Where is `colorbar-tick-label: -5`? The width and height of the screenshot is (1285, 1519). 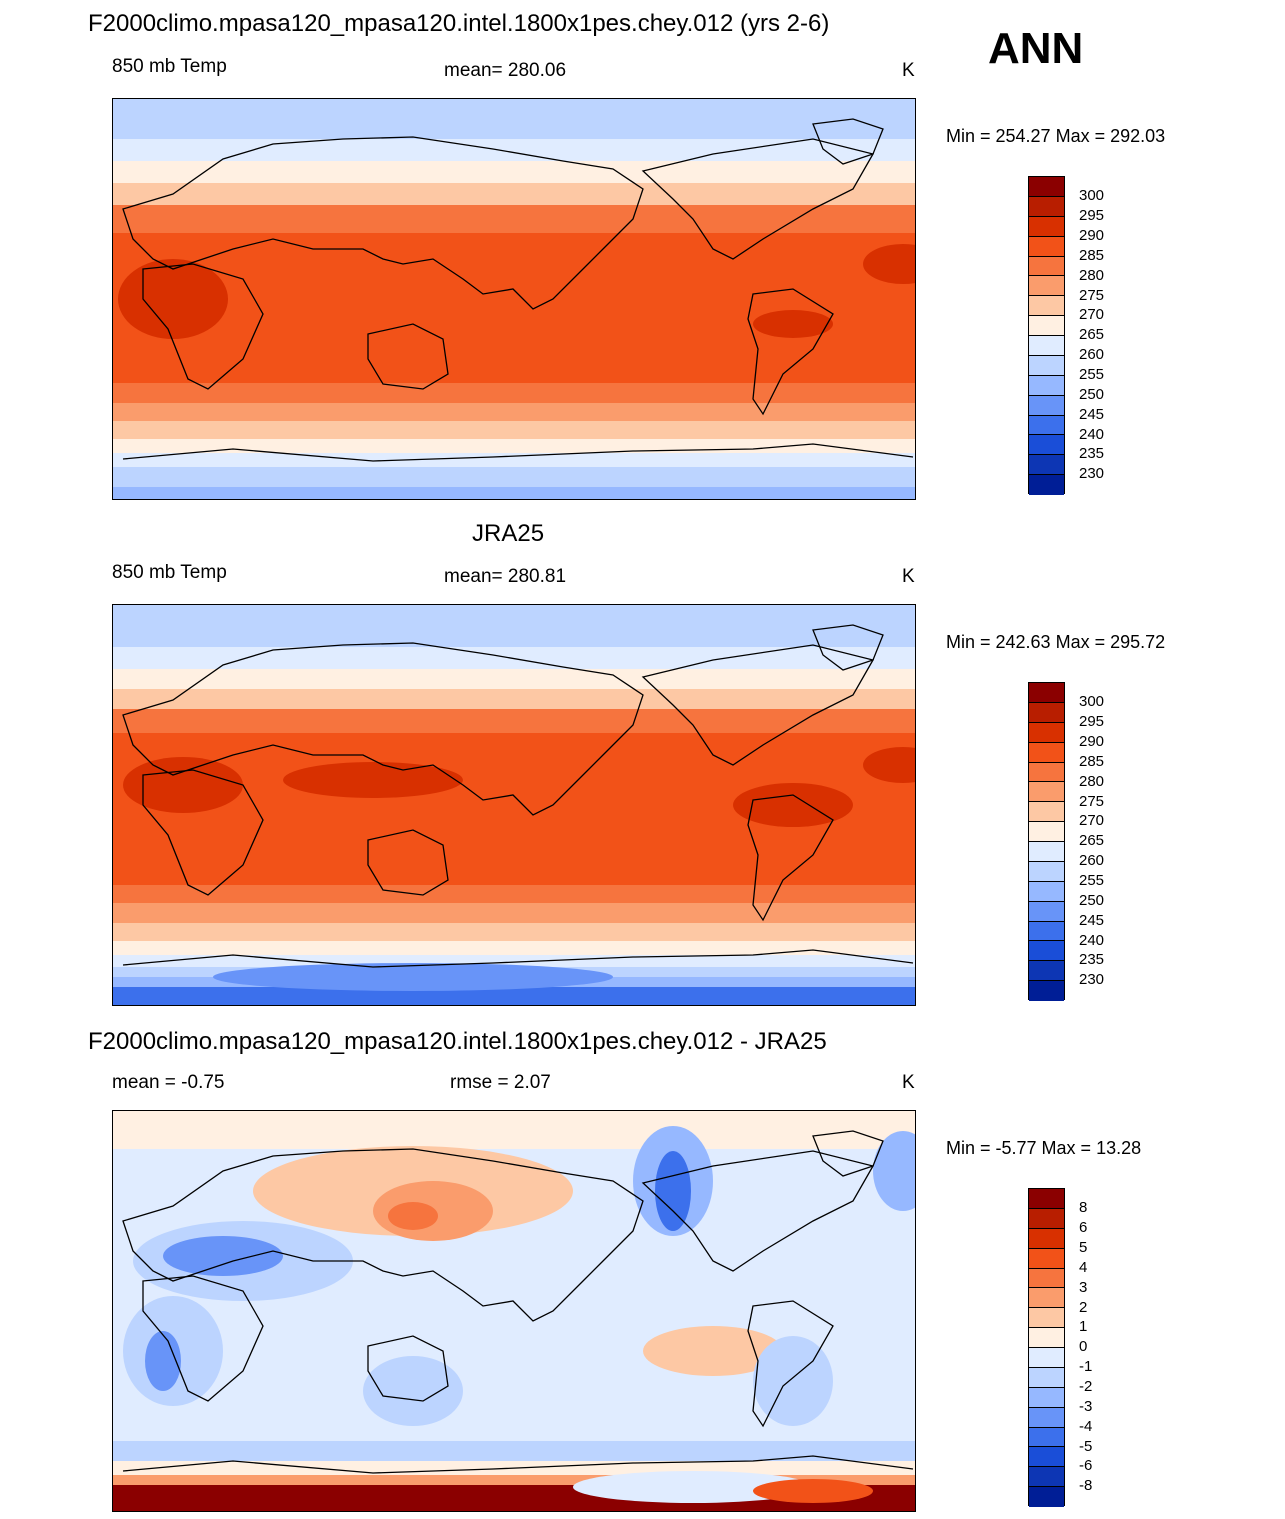
colorbar-tick-label: -5 is located at coordinates (1086, 1446).